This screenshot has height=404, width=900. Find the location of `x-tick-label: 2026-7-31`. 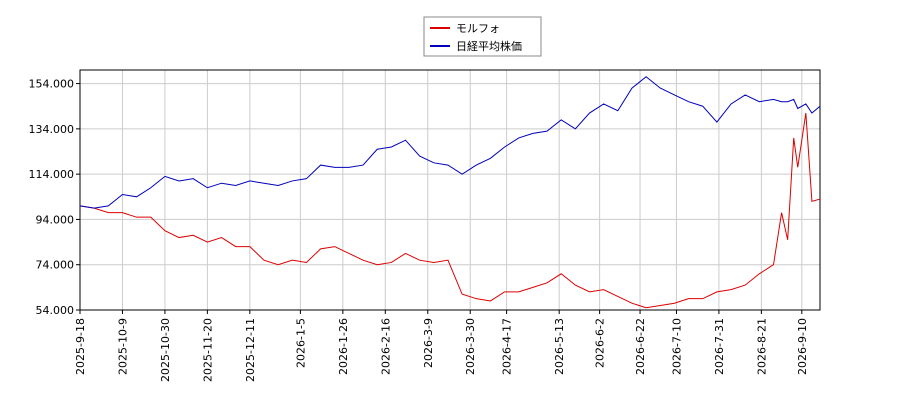

x-tick-label: 2026-7-31 is located at coordinates (719, 346).